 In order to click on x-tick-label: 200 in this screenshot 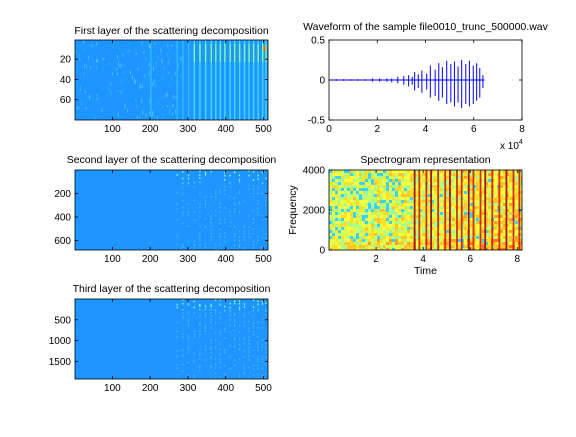, I will do `click(150, 129)`.